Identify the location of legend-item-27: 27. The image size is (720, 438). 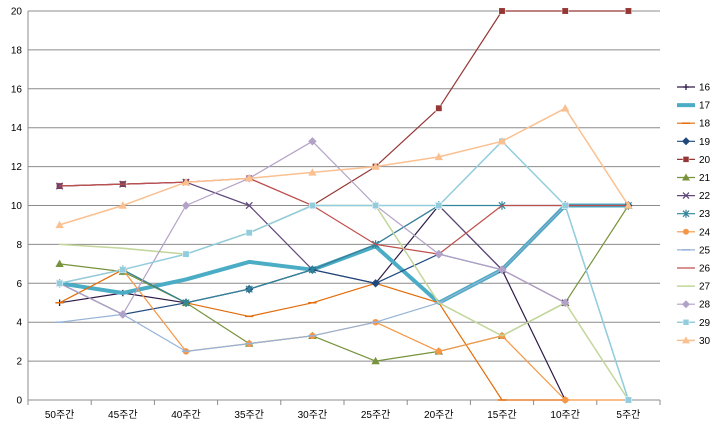
(694, 287).